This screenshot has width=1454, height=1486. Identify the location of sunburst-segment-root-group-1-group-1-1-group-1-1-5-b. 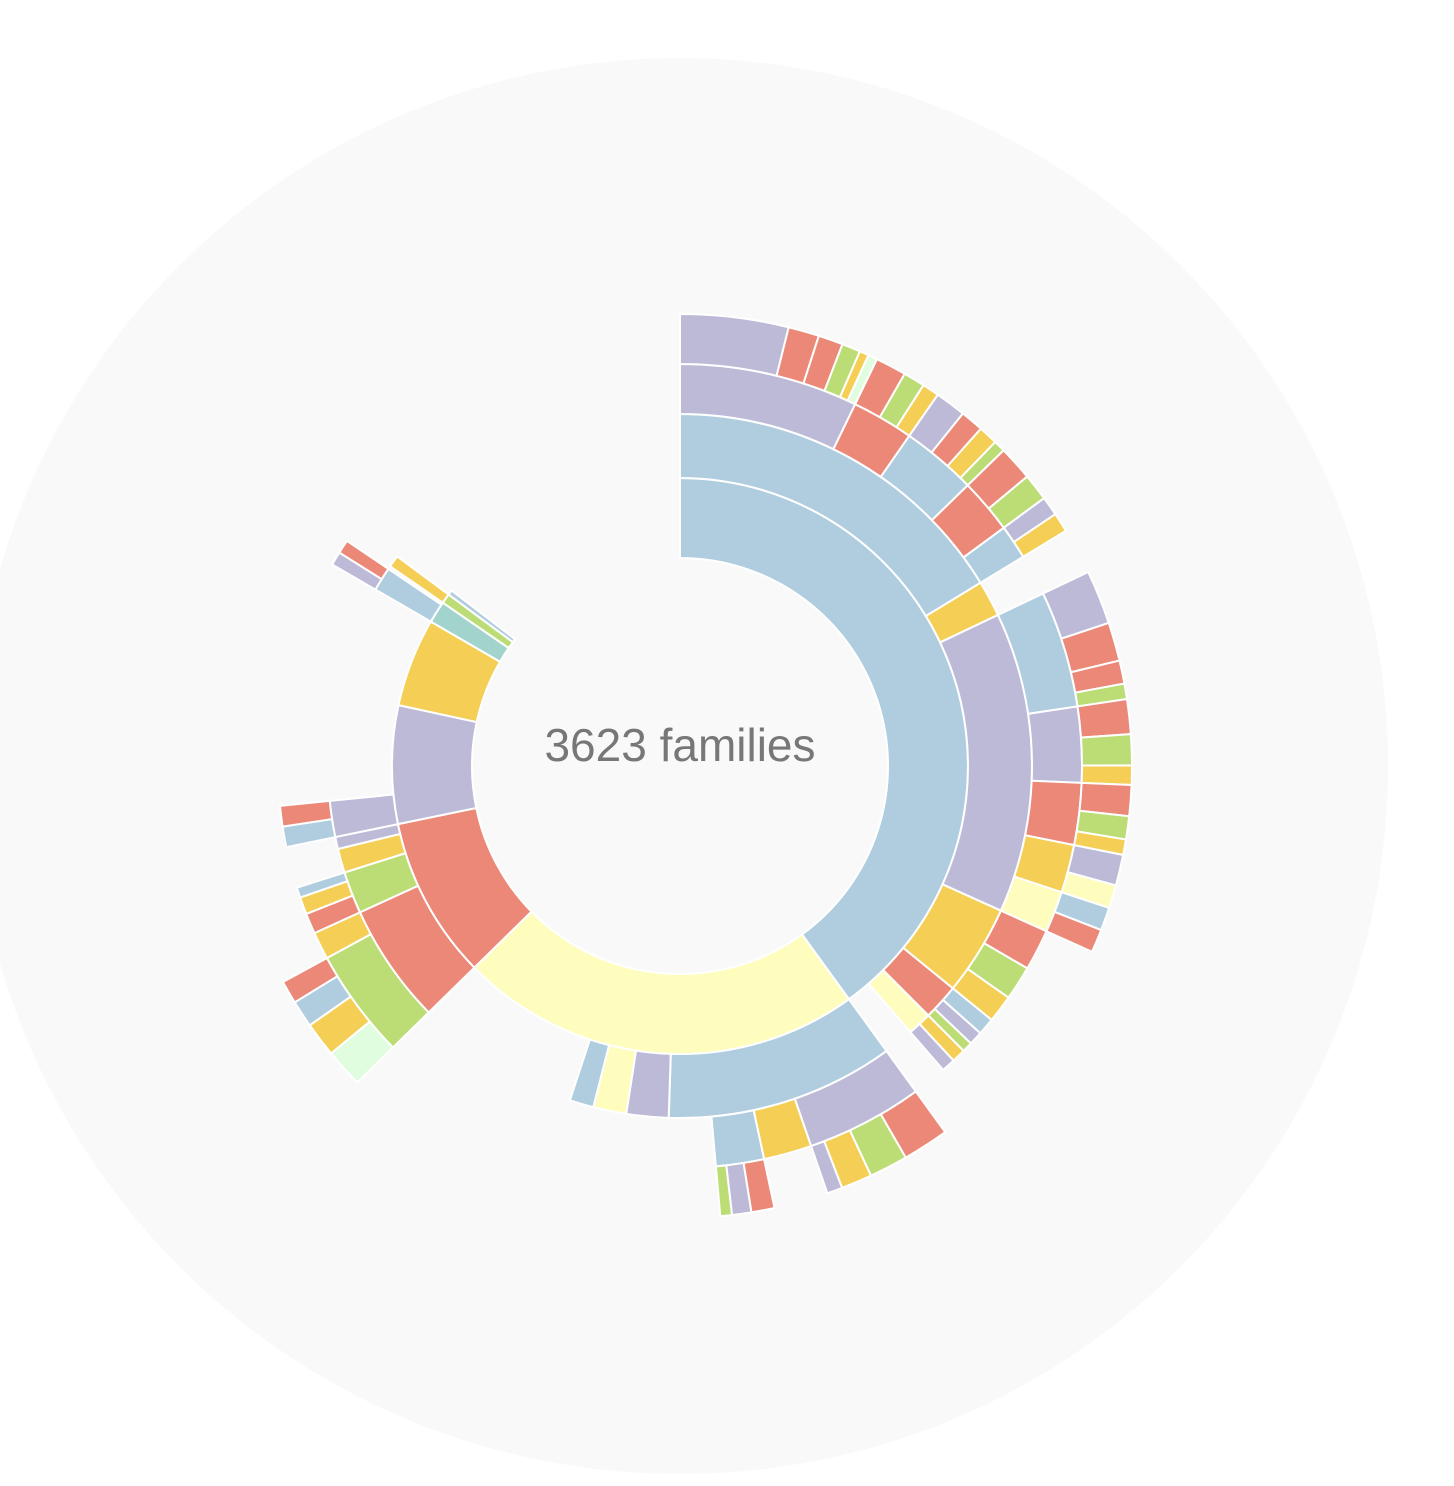
(1040, 535).